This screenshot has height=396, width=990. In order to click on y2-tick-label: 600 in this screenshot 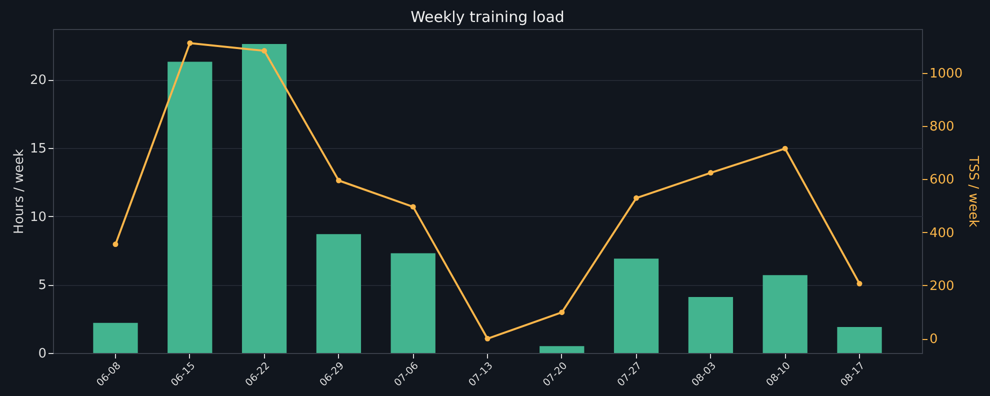, I will do `click(942, 180)`.